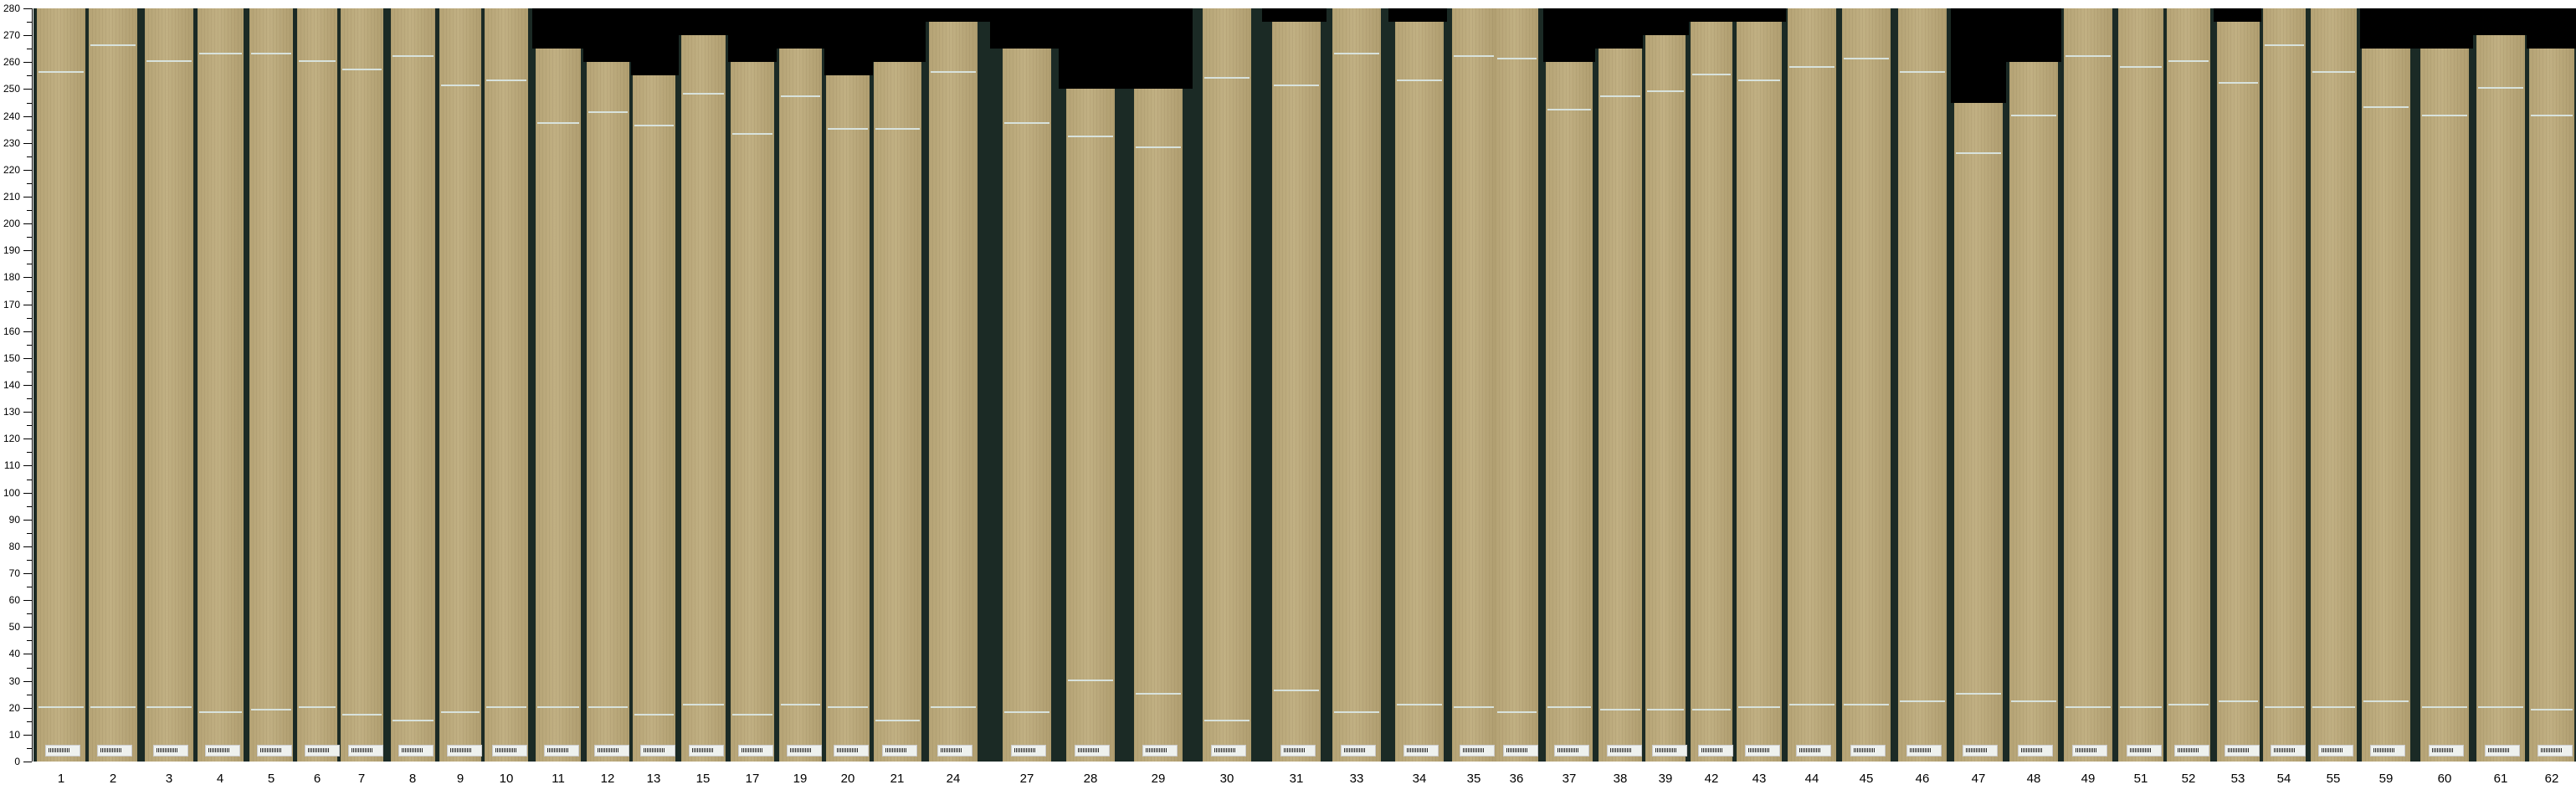  I want to click on y-tick-label: 180, so click(11, 277).